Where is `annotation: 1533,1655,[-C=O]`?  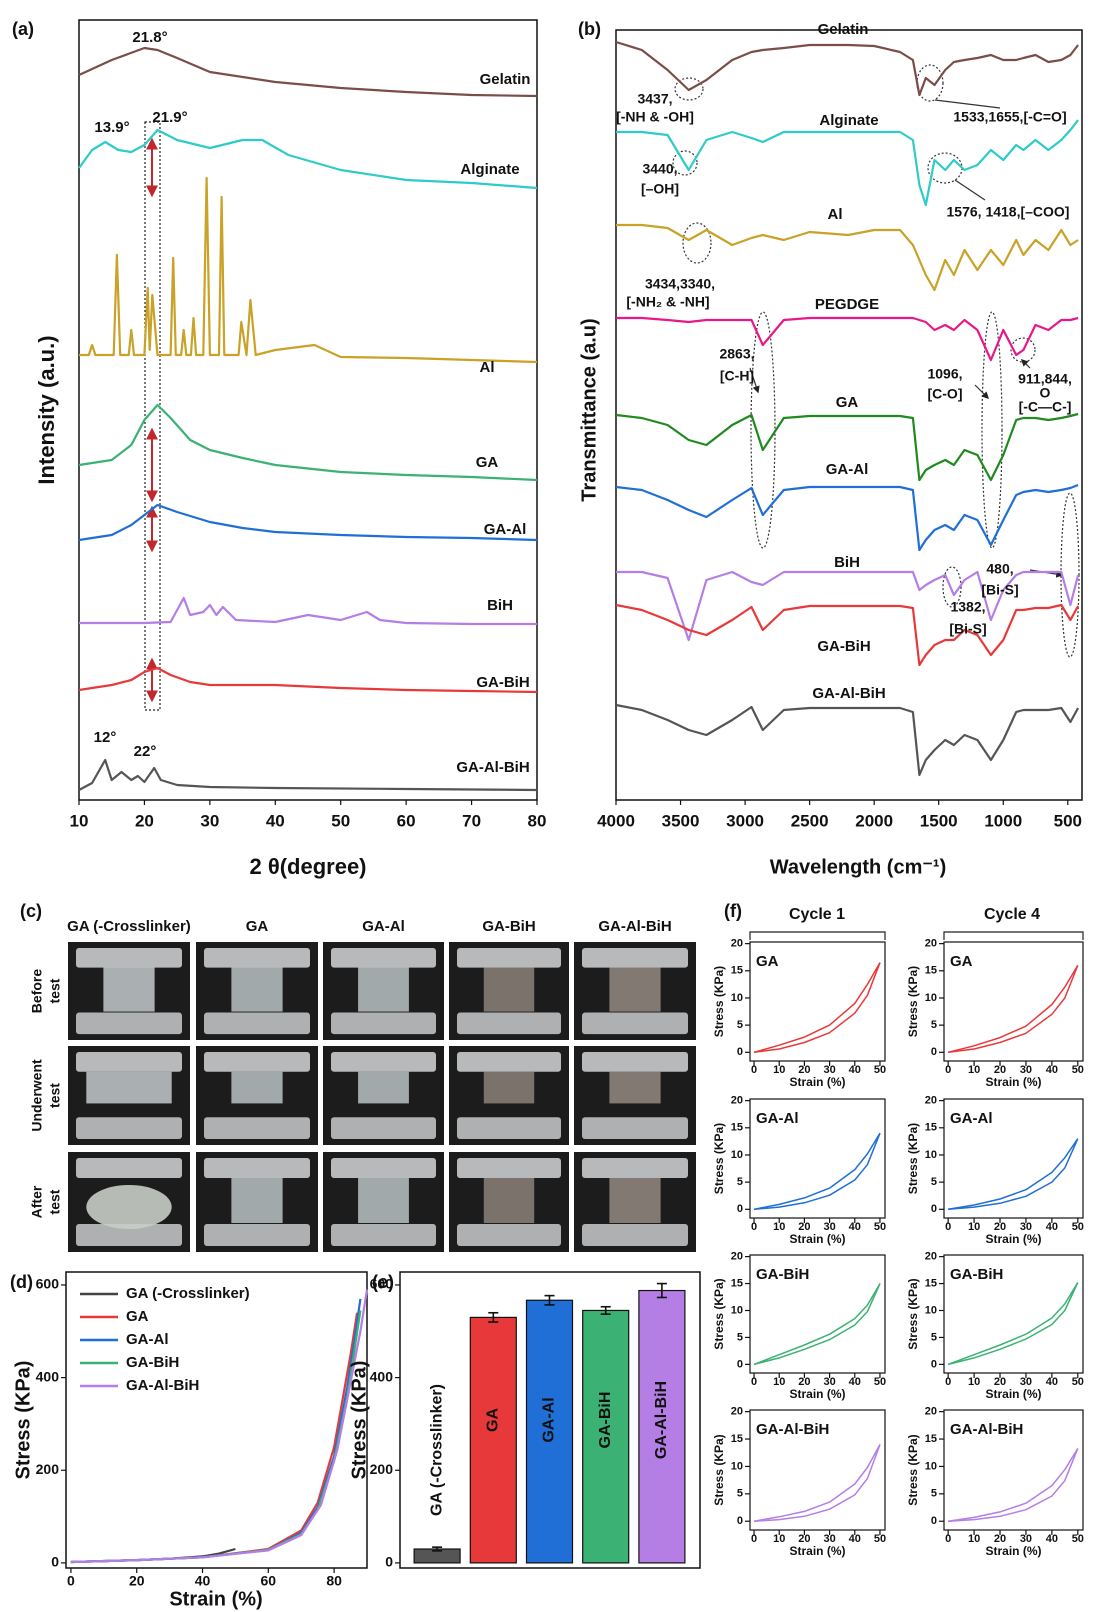 annotation: 1533,1655,[-C=O] is located at coordinates (1009, 117).